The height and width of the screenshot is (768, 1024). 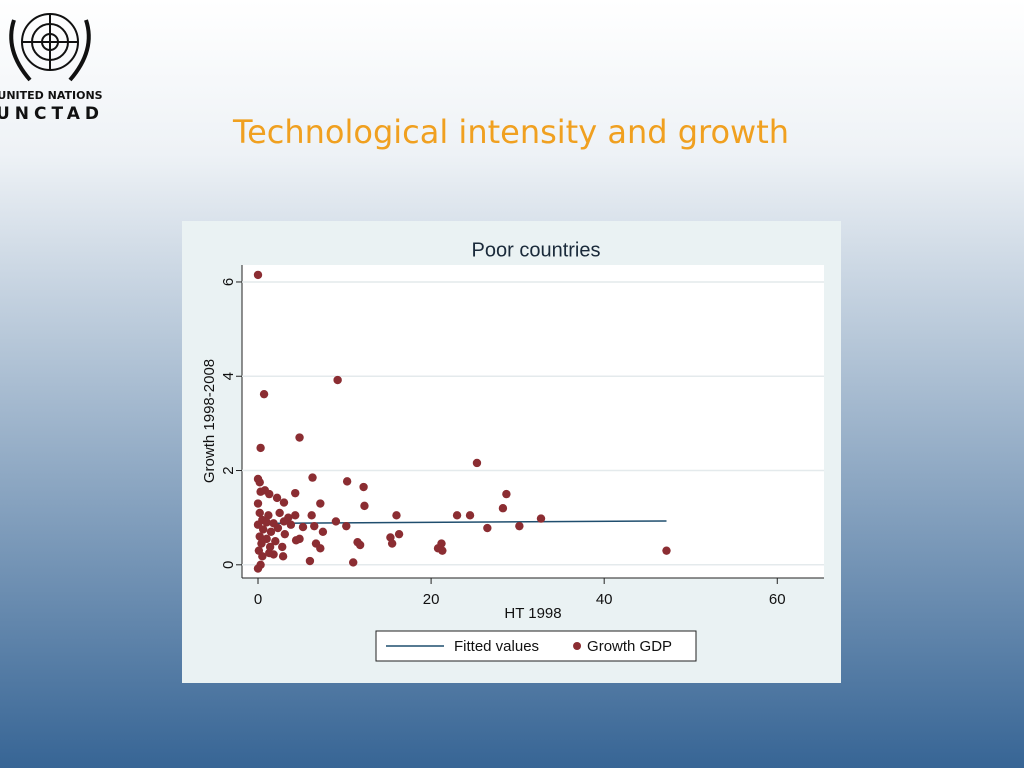 What do you see at coordinates (228, 376) in the screenshot?
I see `y-tick-label: 4` at bounding box center [228, 376].